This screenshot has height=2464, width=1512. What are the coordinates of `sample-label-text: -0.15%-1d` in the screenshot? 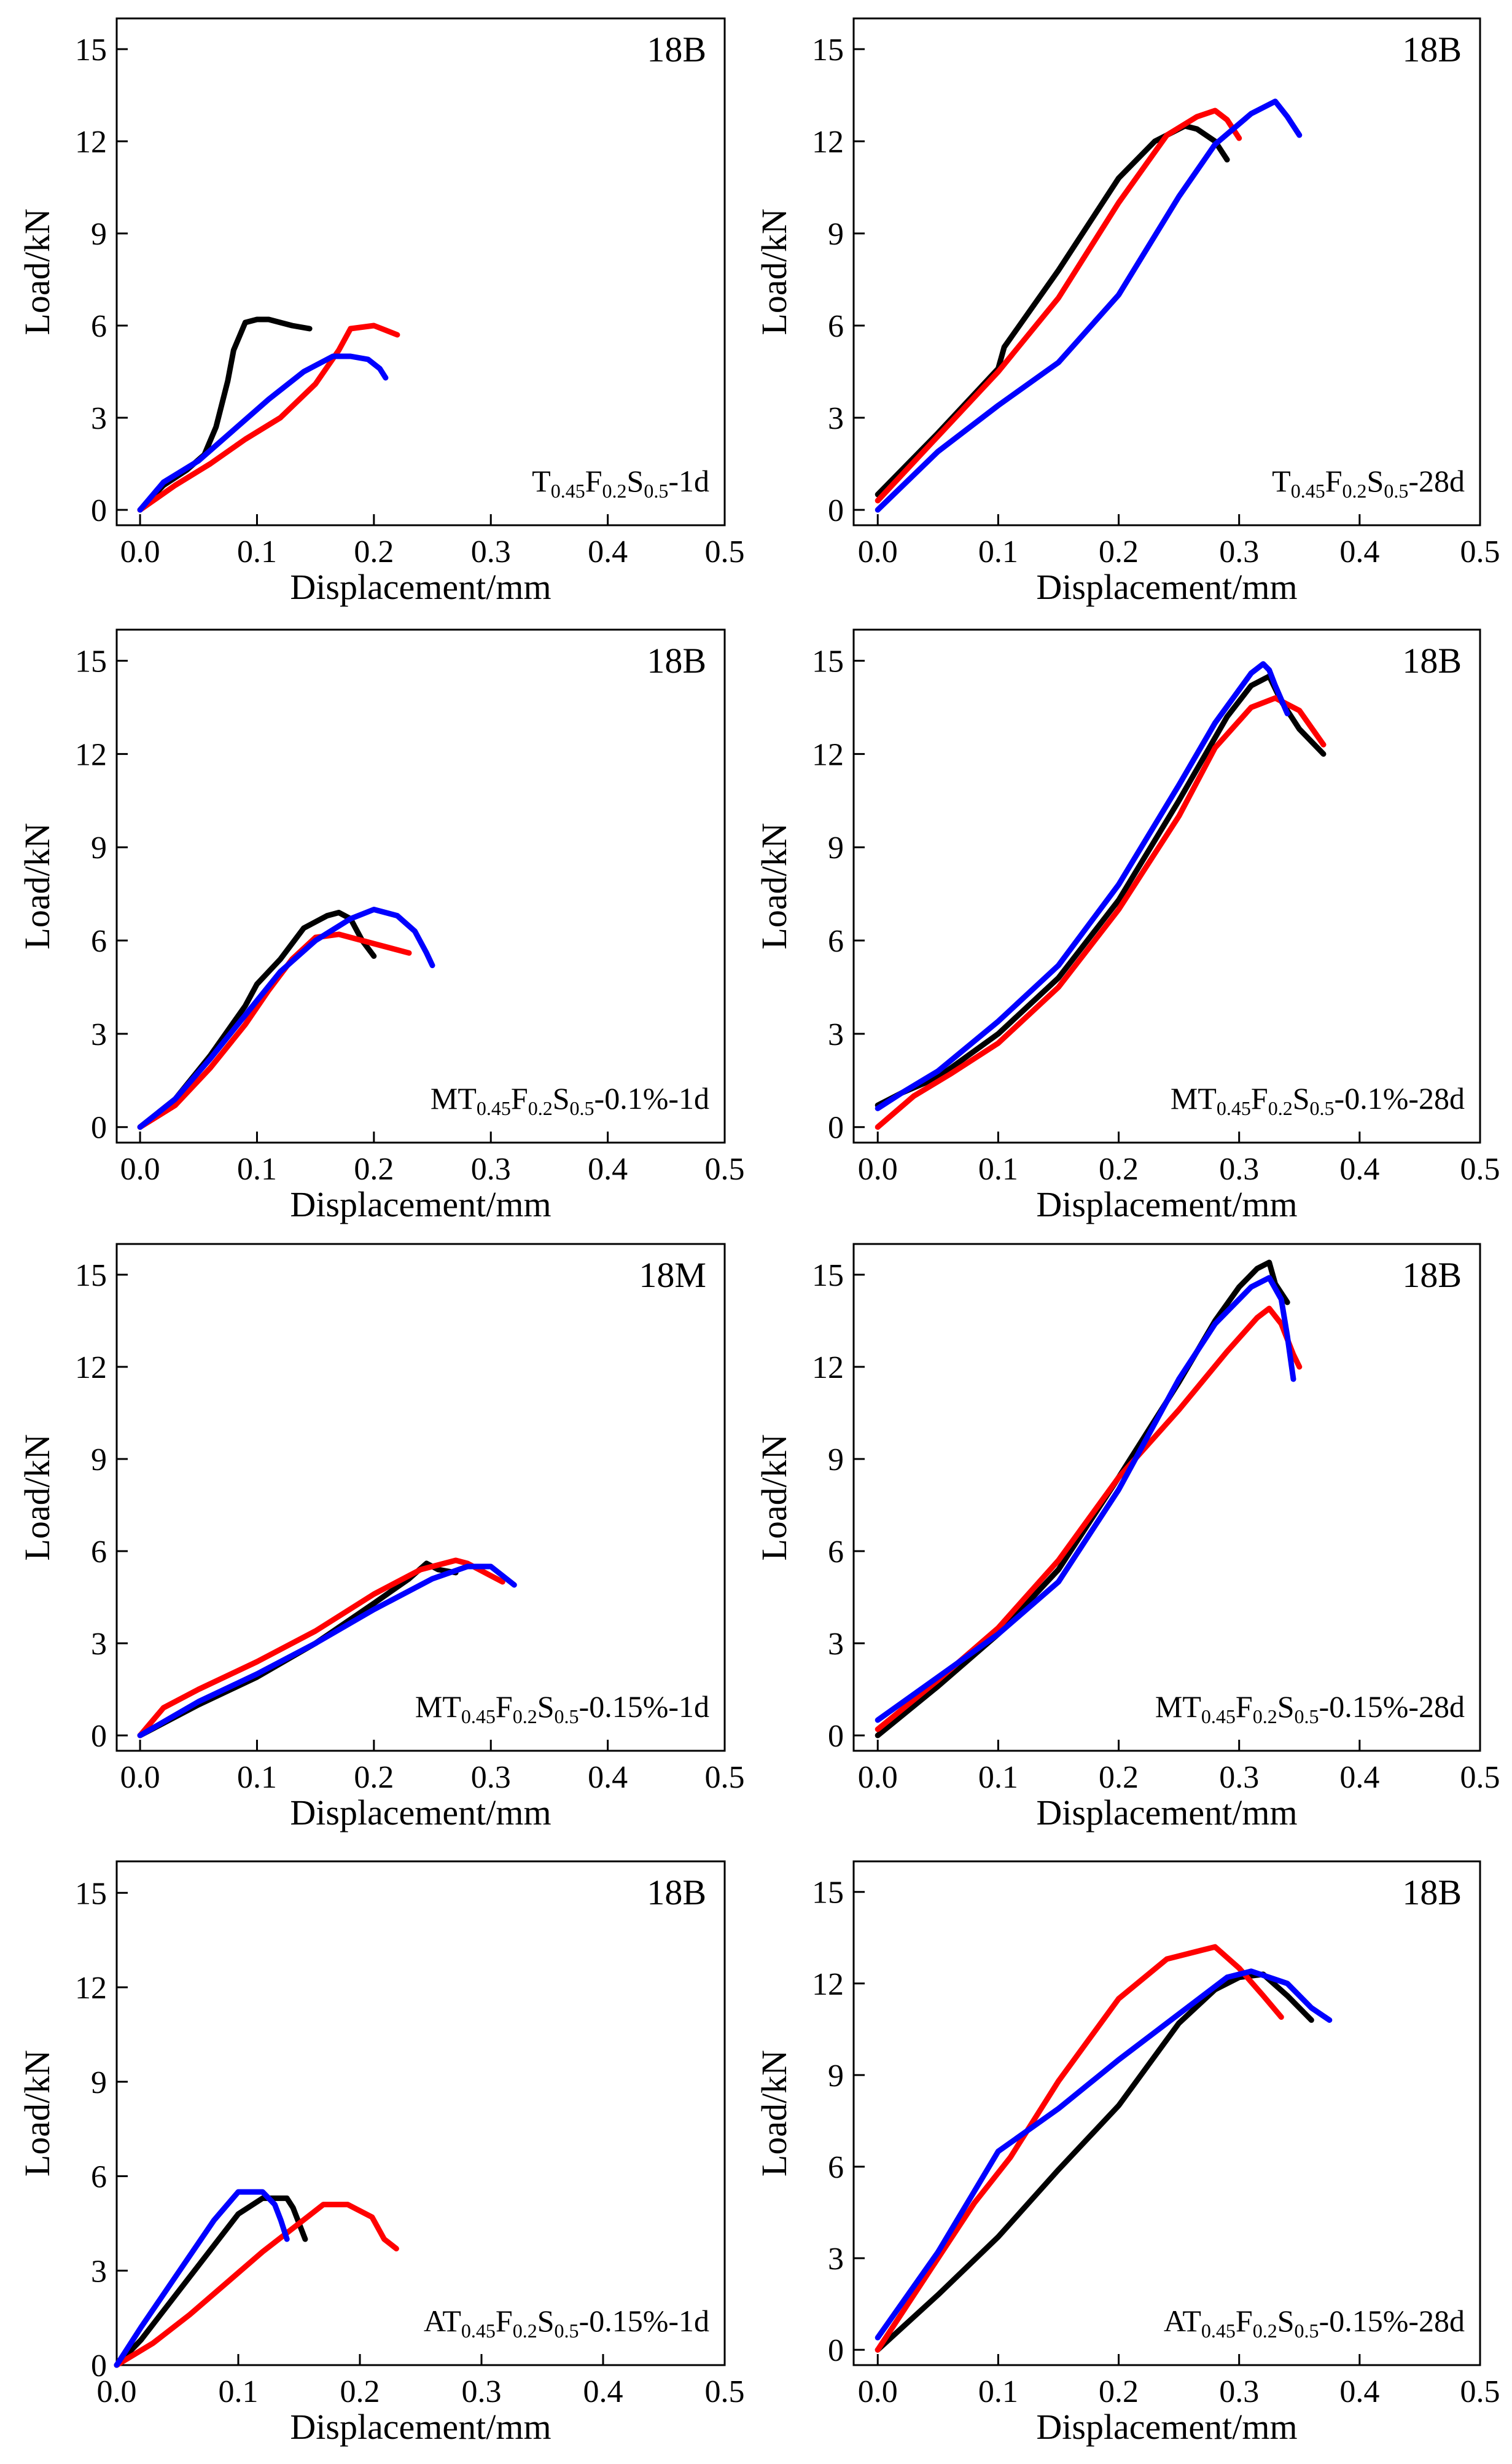 It's located at (644, 1707).